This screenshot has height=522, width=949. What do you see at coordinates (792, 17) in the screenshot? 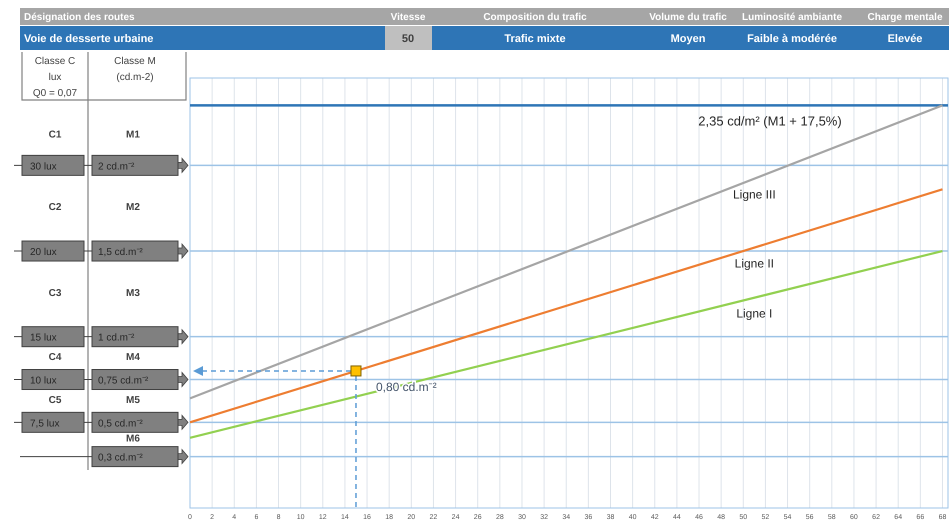
I see `text: Luminosité ambiante` at bounding box center [792, 17].